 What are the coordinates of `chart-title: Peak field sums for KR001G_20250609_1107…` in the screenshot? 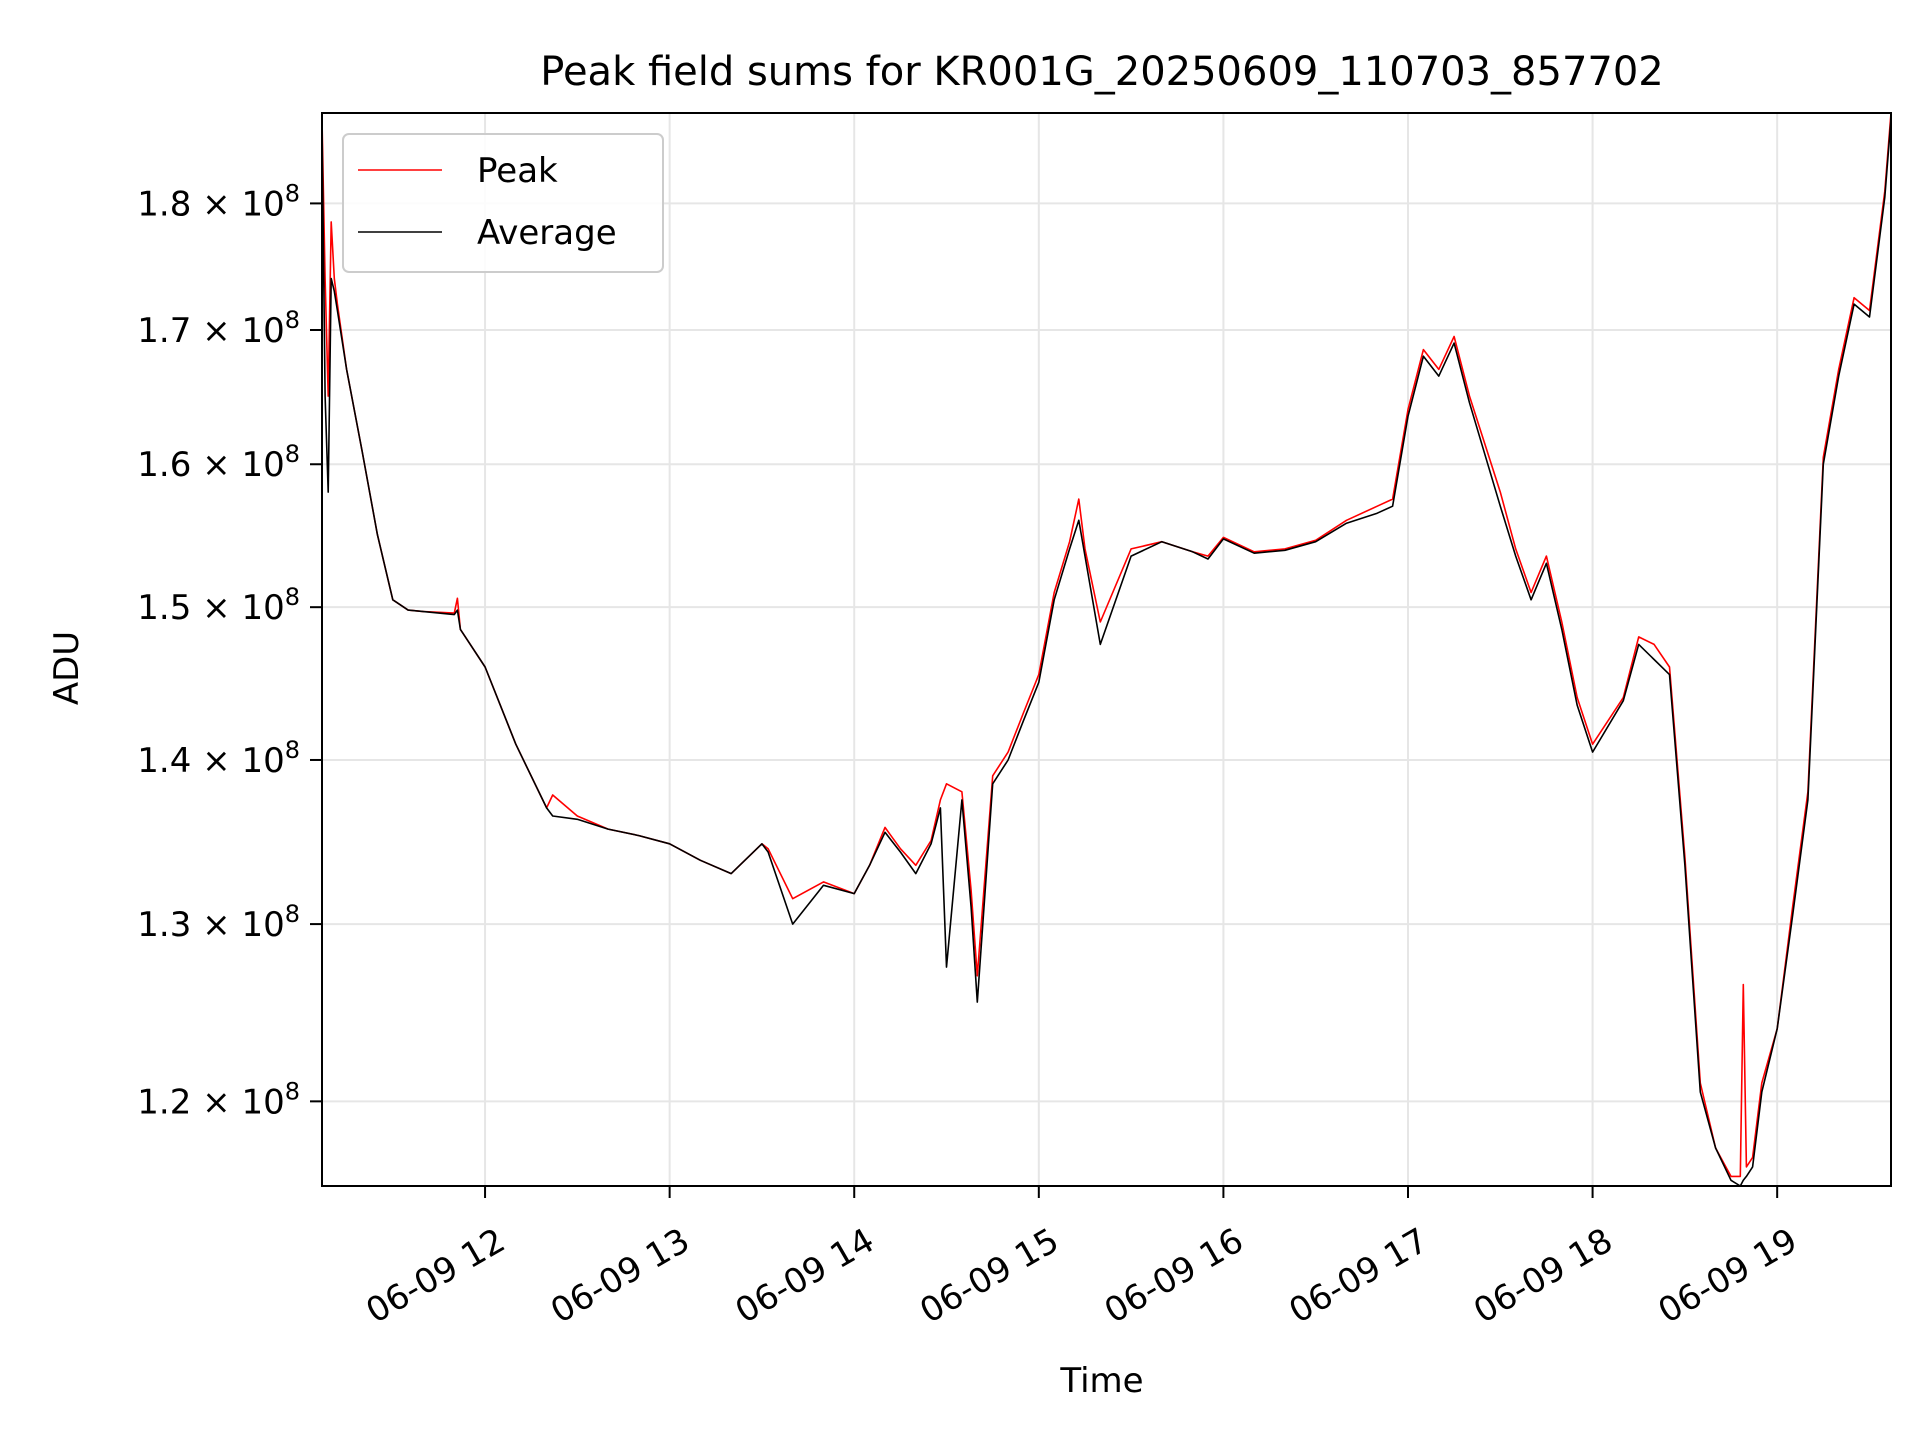 It's located at (1102, 72).